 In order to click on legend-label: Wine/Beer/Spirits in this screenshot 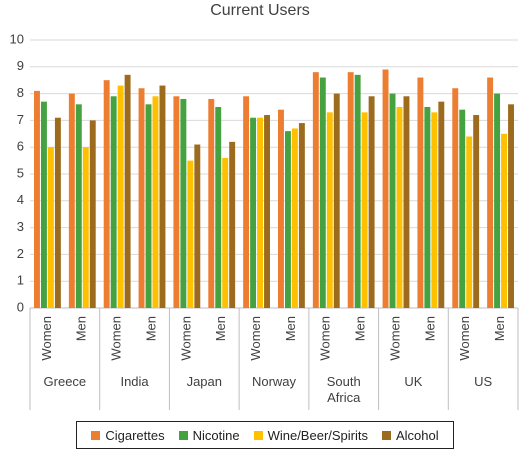, I will do `click(317, 435)`.